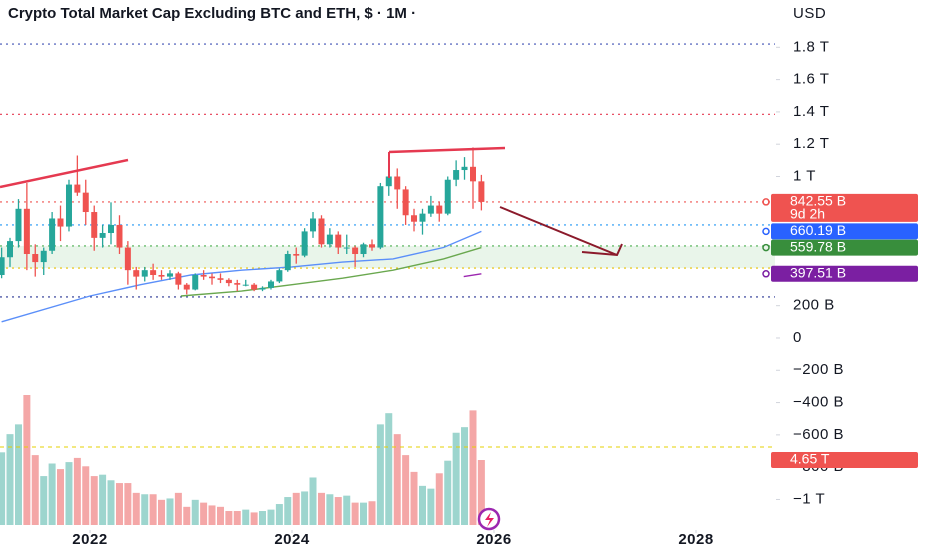 The width and height of the screenshot is (932, 550). What do you see at coordinates (292, 539) in the screenshot?
I see `x-tick-label: 2024` at bounding box center [292, 539].